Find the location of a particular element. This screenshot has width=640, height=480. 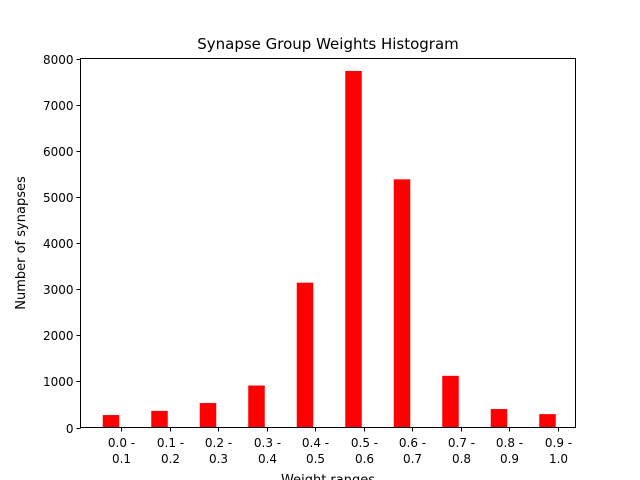

y-tick-label-1: 1000 is located at coordinates (58, 382).